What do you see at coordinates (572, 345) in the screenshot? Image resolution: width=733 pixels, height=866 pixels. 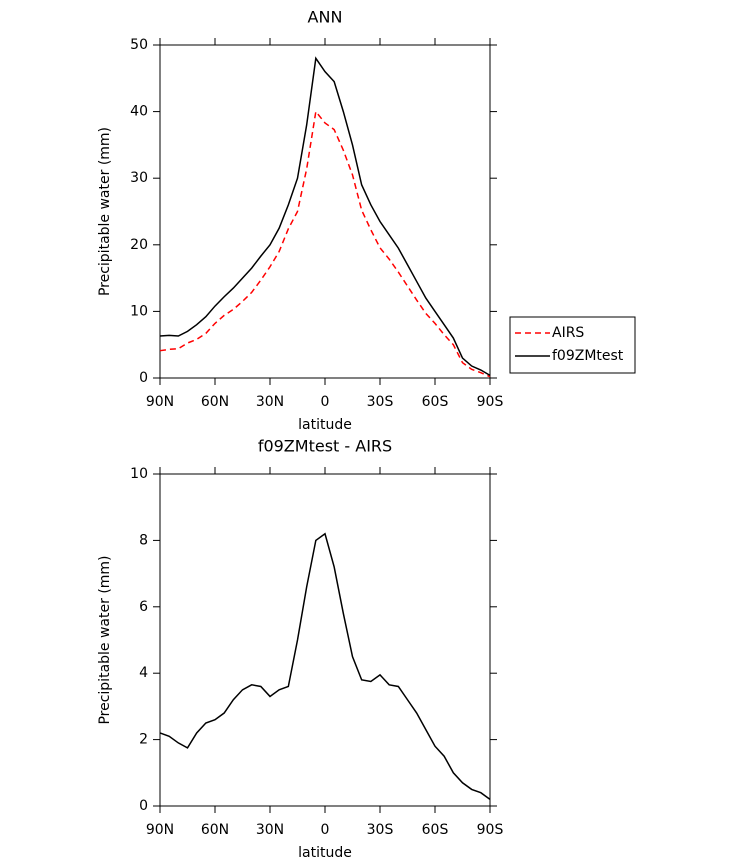 I see `legend-box` at bounding box center [572, 345].